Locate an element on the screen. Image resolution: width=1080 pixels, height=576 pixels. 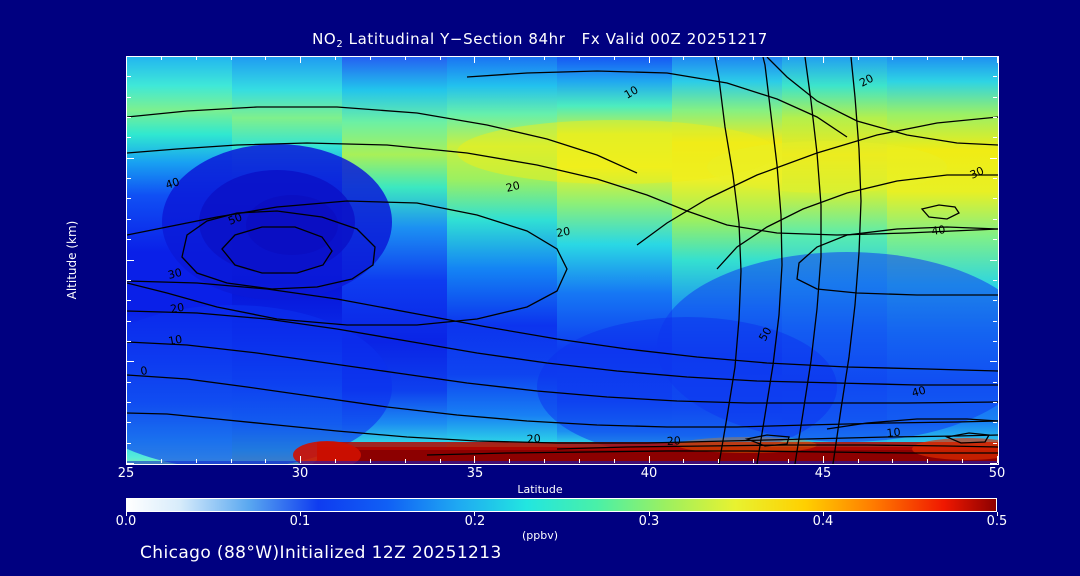
y-axis-title: Altitude (km) is located at coordinates (72, 260).